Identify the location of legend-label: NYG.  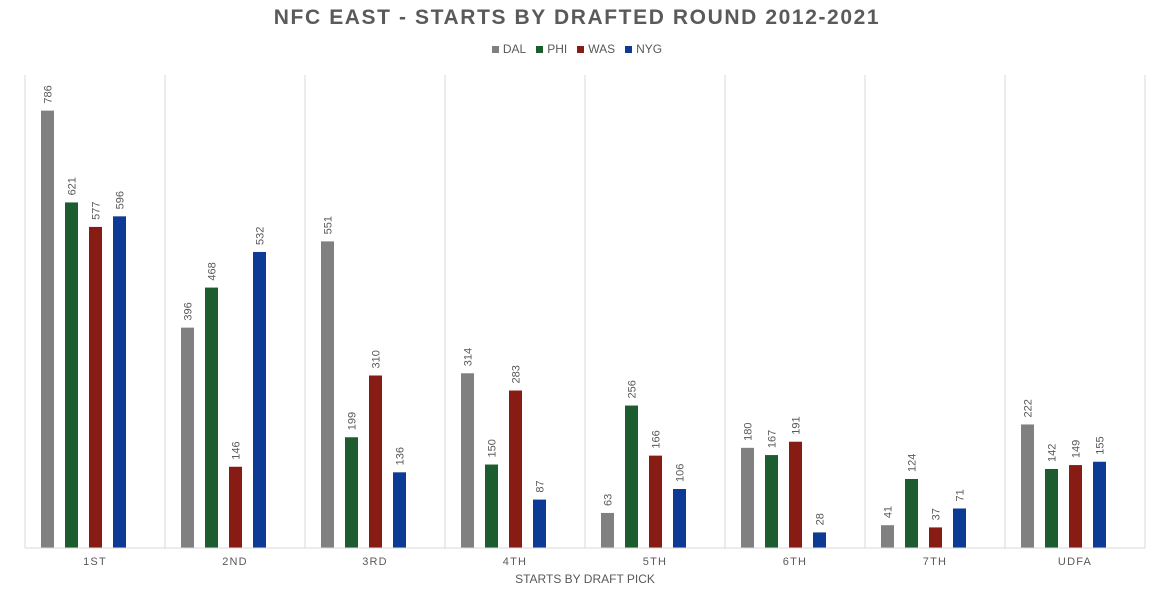
(649, 49).